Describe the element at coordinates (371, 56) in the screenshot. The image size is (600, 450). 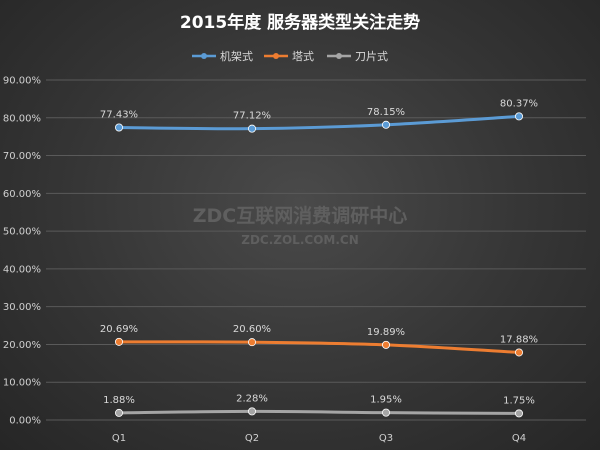
I see `legend-label: 刀片式` at that location.